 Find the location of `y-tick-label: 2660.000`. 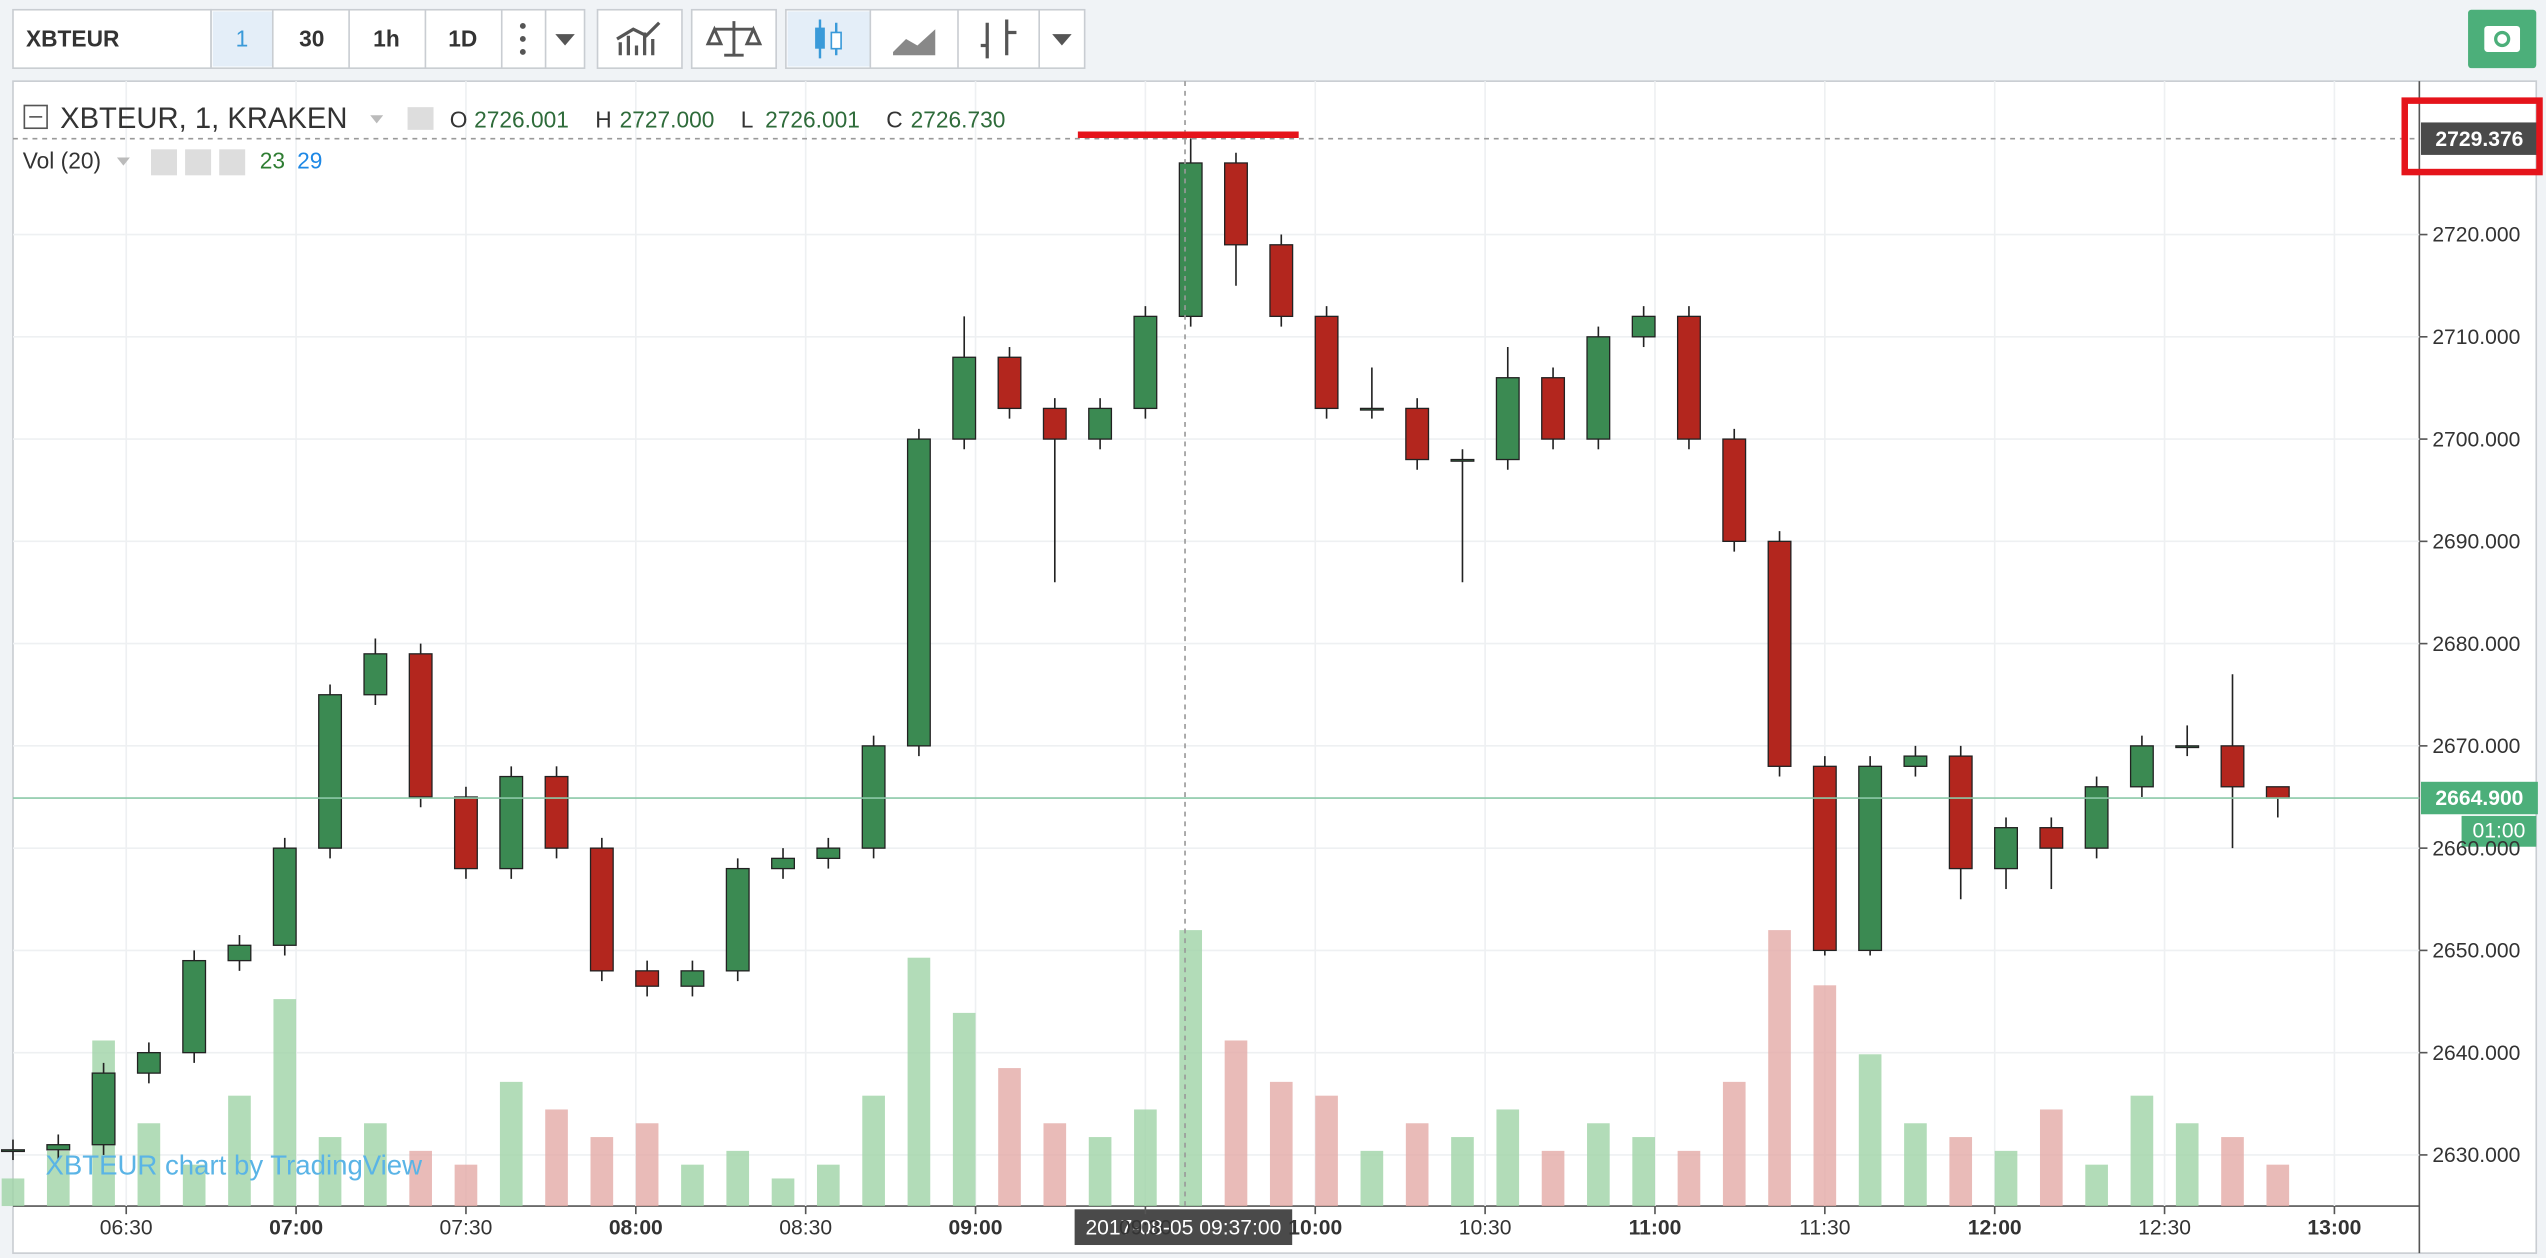

y-tick-label: 2660.000 is located at coordinates (2476, 848).